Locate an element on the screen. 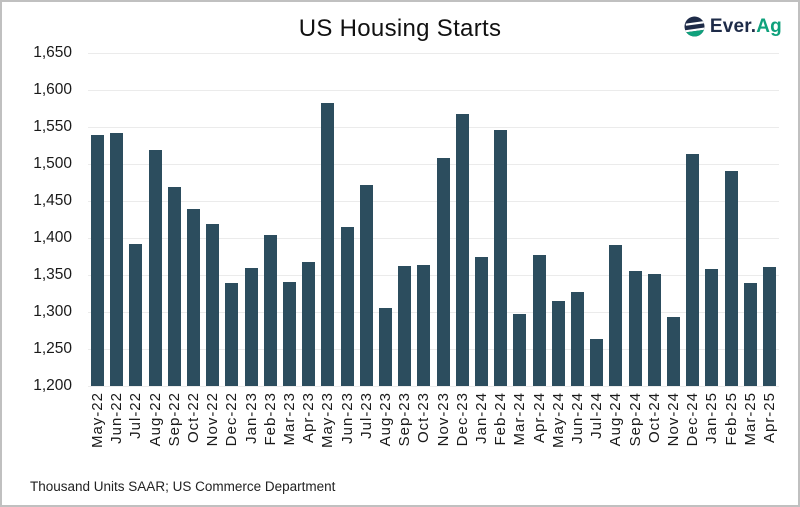  x-axis-tick-label: May-23 is located at coordinates (328, 420).